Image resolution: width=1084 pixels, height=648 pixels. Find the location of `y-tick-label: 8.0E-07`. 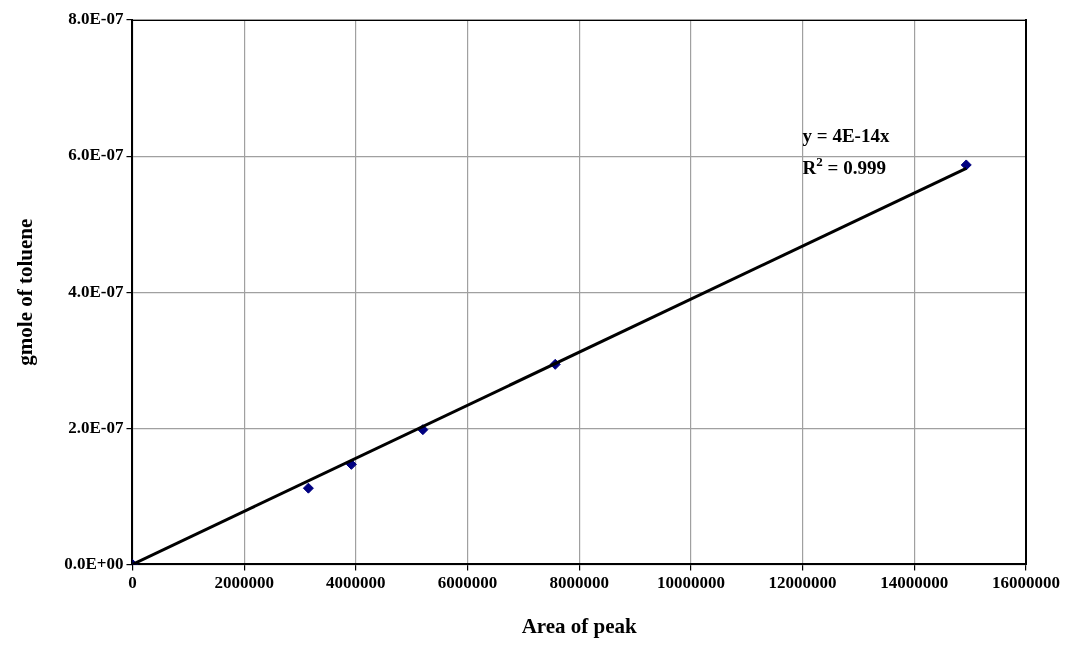

y-tick-label: 8.0E-07 is located at coordinates (96, 19).